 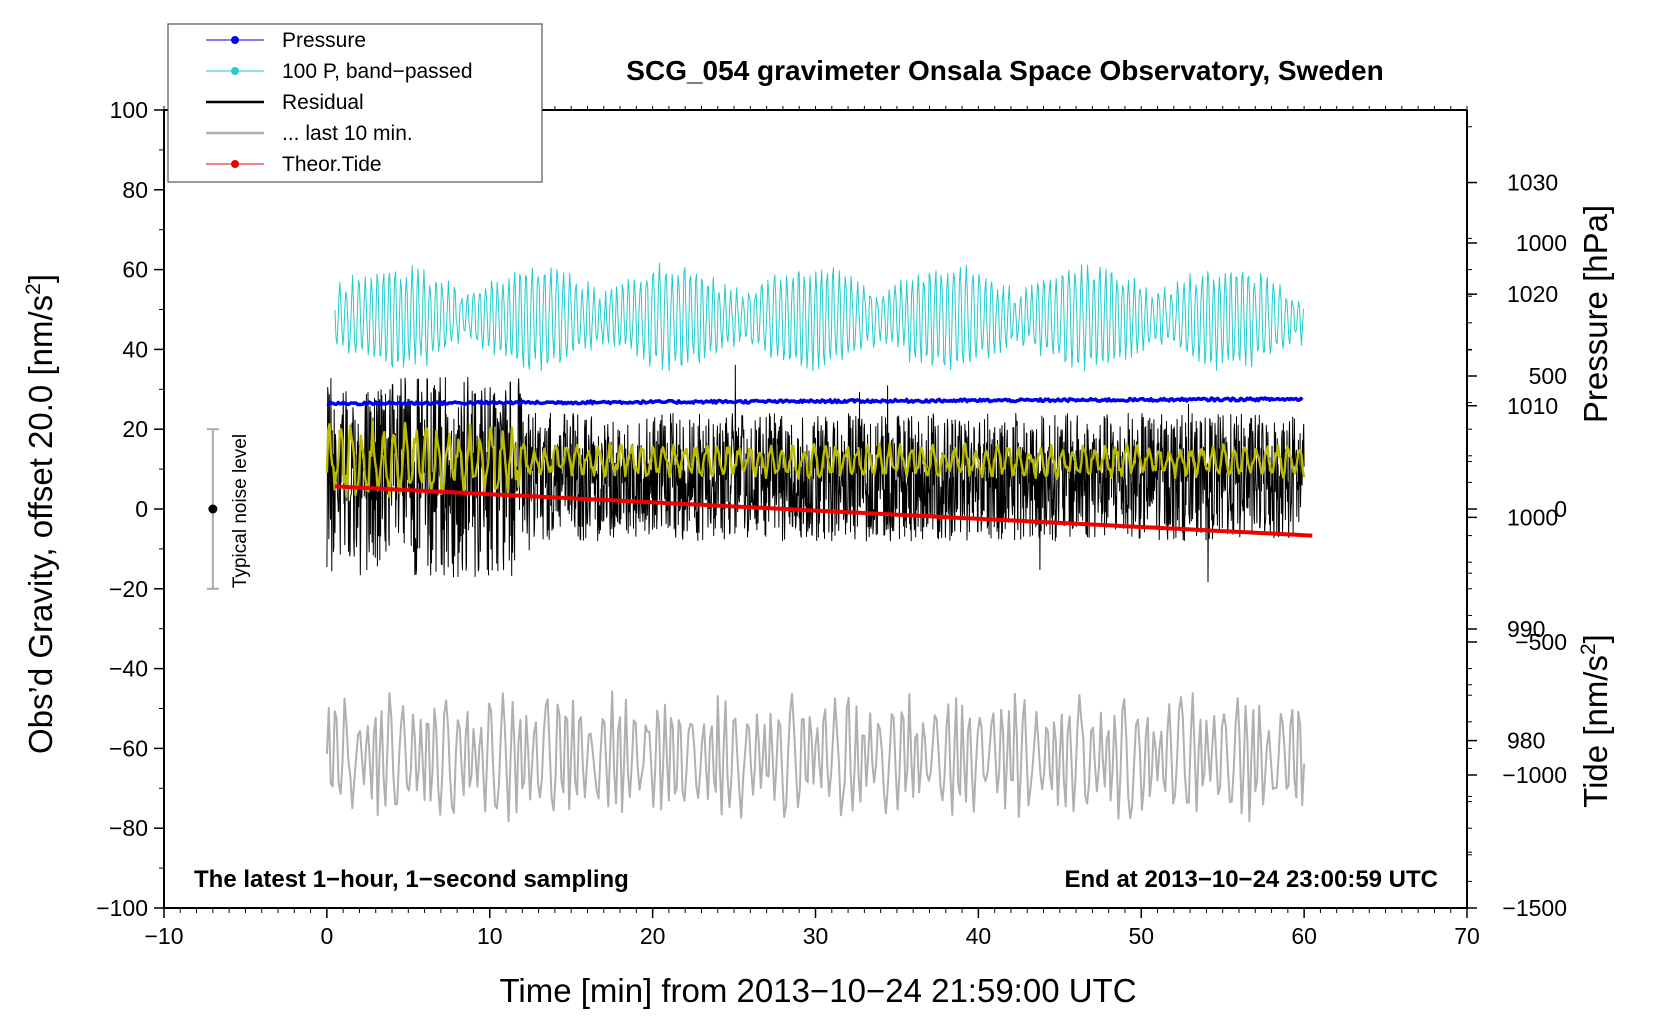 I want to click on tide-tick-label: −1500, so click(x=1534, y=908).